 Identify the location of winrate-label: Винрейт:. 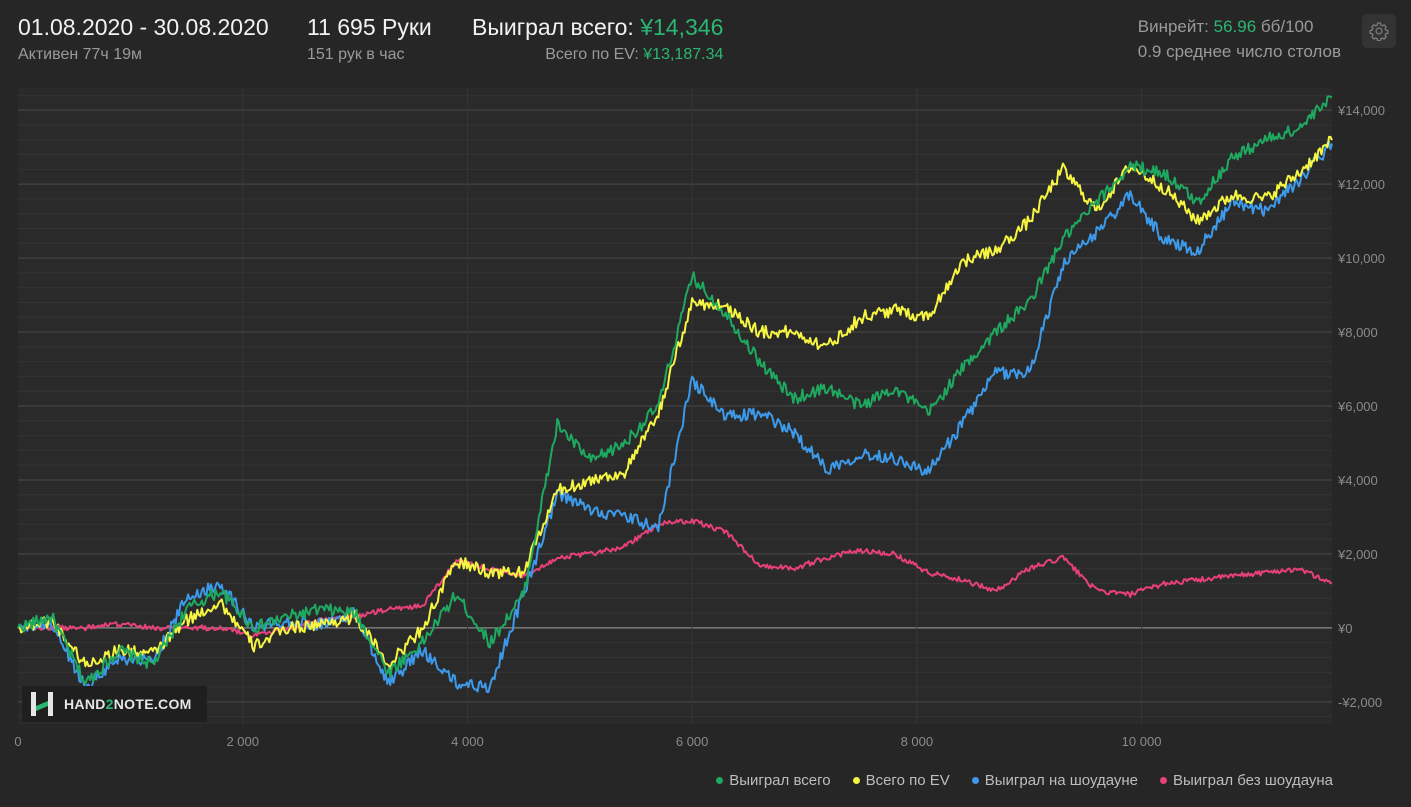
(1173, 26).